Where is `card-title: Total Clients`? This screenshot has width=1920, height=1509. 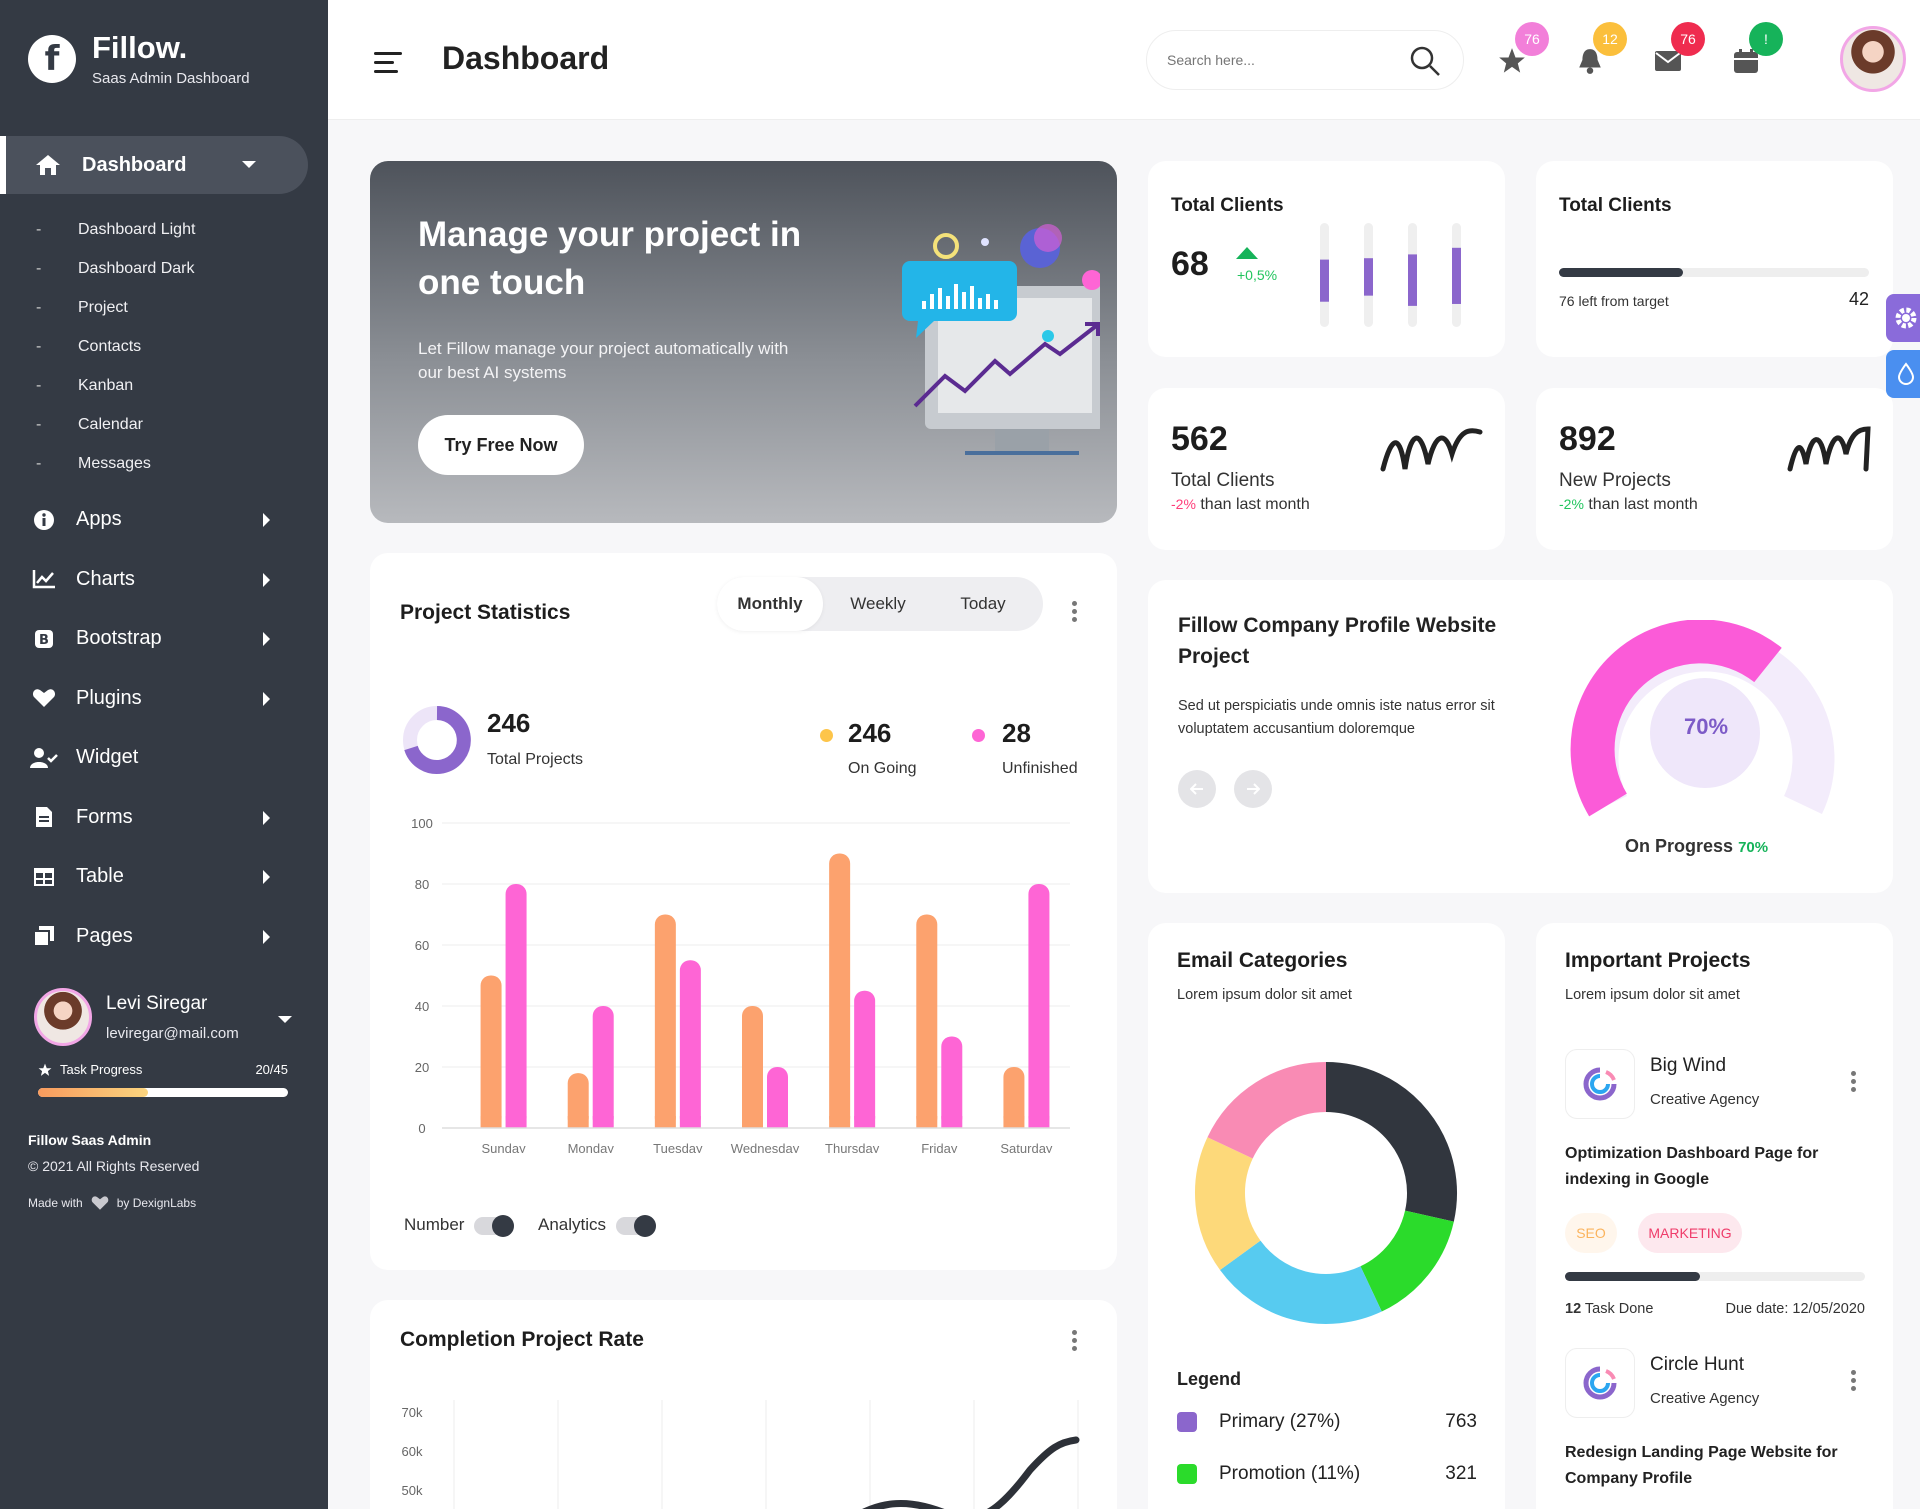 card-title: Total Clients is located at coordinates (1227, 205).